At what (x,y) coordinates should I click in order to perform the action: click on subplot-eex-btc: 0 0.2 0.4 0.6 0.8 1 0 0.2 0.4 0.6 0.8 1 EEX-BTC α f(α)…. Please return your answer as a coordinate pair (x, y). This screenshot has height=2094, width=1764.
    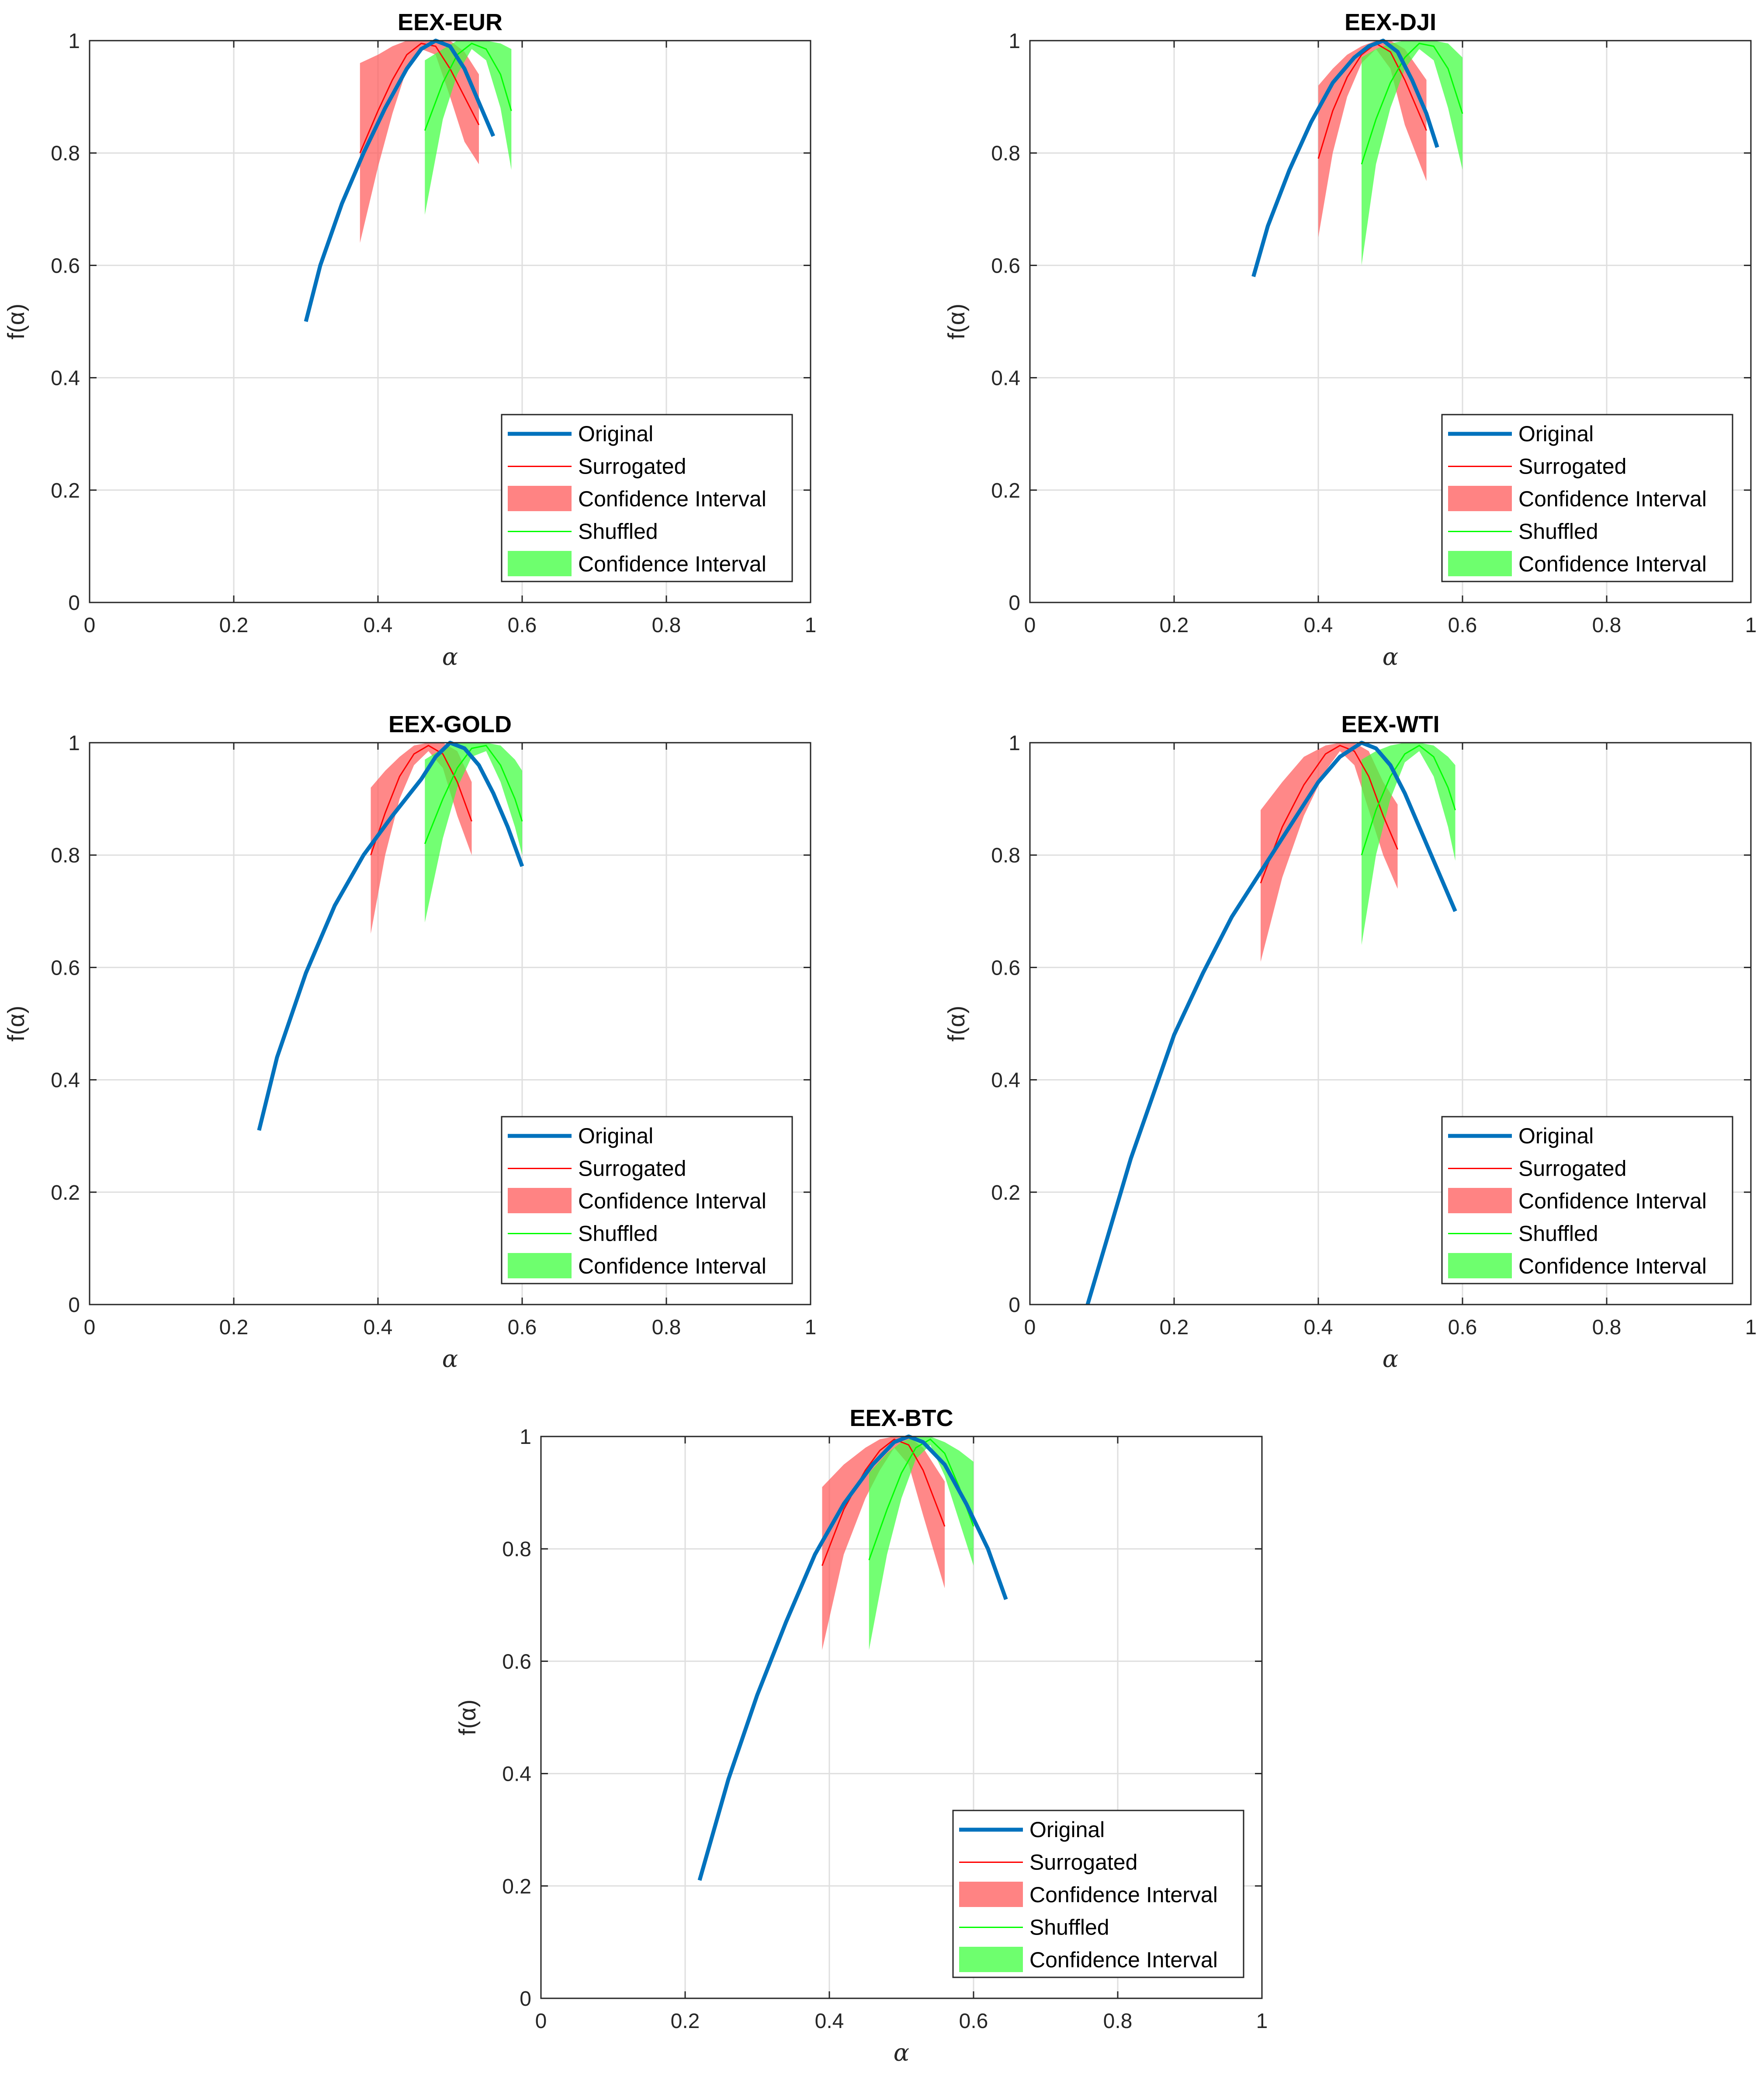
    Looking at the image, I should click on (861, 1735).